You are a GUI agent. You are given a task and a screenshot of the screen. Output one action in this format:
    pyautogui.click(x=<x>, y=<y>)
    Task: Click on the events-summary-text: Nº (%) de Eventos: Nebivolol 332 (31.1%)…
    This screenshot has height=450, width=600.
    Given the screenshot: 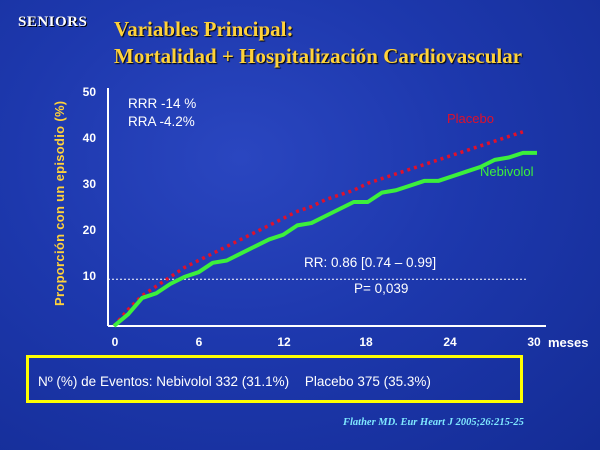 What is the action you would take?
    pyautogui.click(x=234, y=381)
    